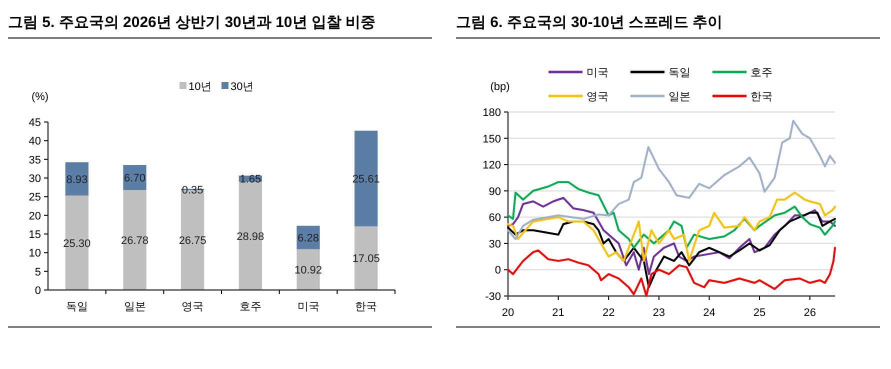 The image size is (891, 369). What do you see at coordinates (500, 87) in the screenshot?
I see `y-axis-title: (bp)` at bounding box center [500, 87].